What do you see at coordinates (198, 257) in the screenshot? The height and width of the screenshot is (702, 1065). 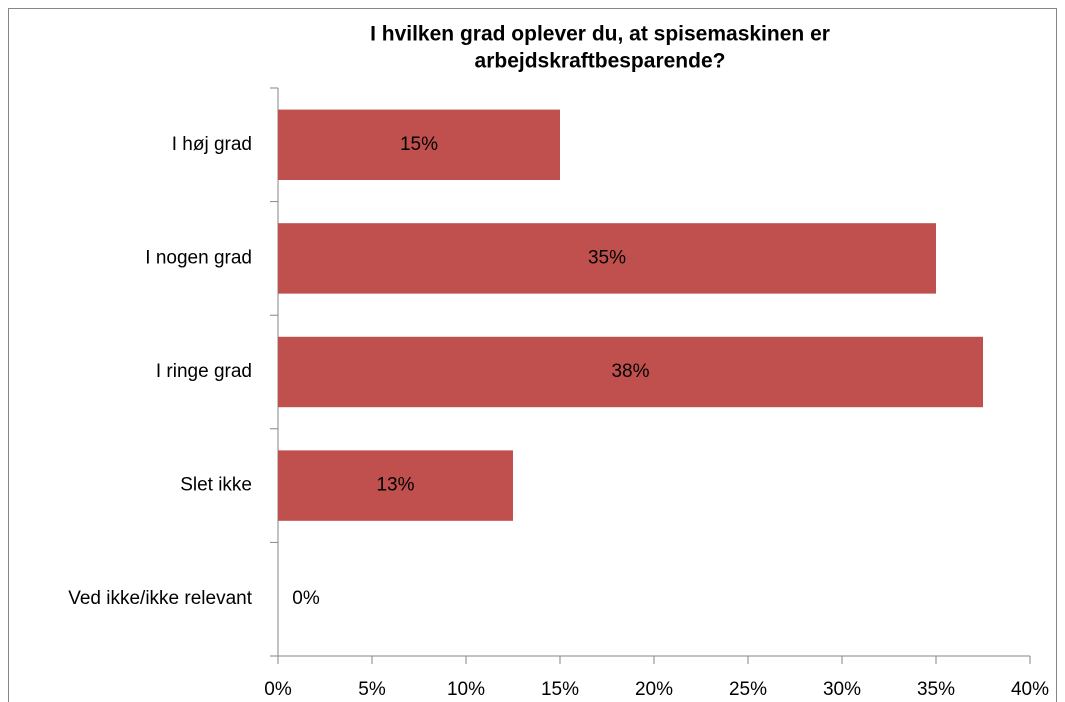 I see `y-tick-label: I nogen grad` at bounding box center [198, 257].